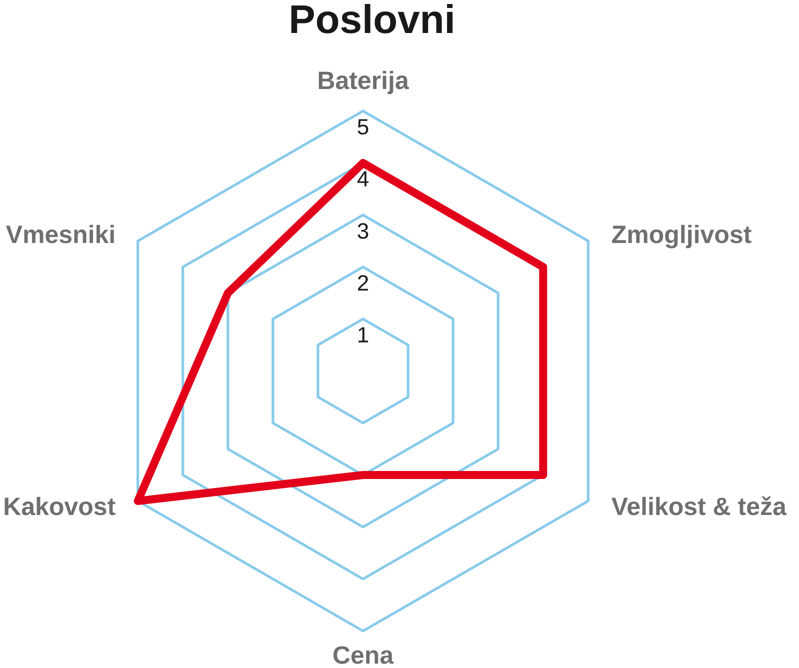  I want to click on spoke-label: Zmogljivost, so click(682, 236).